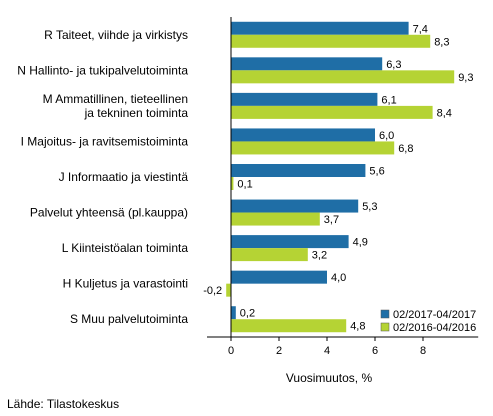 The image size is (493, 416). What do you see at coordinates (115, 99) in the screenshot?
I see `category-label: M Ammatillinen, tieteellinen` at bounding box center [115, 99].